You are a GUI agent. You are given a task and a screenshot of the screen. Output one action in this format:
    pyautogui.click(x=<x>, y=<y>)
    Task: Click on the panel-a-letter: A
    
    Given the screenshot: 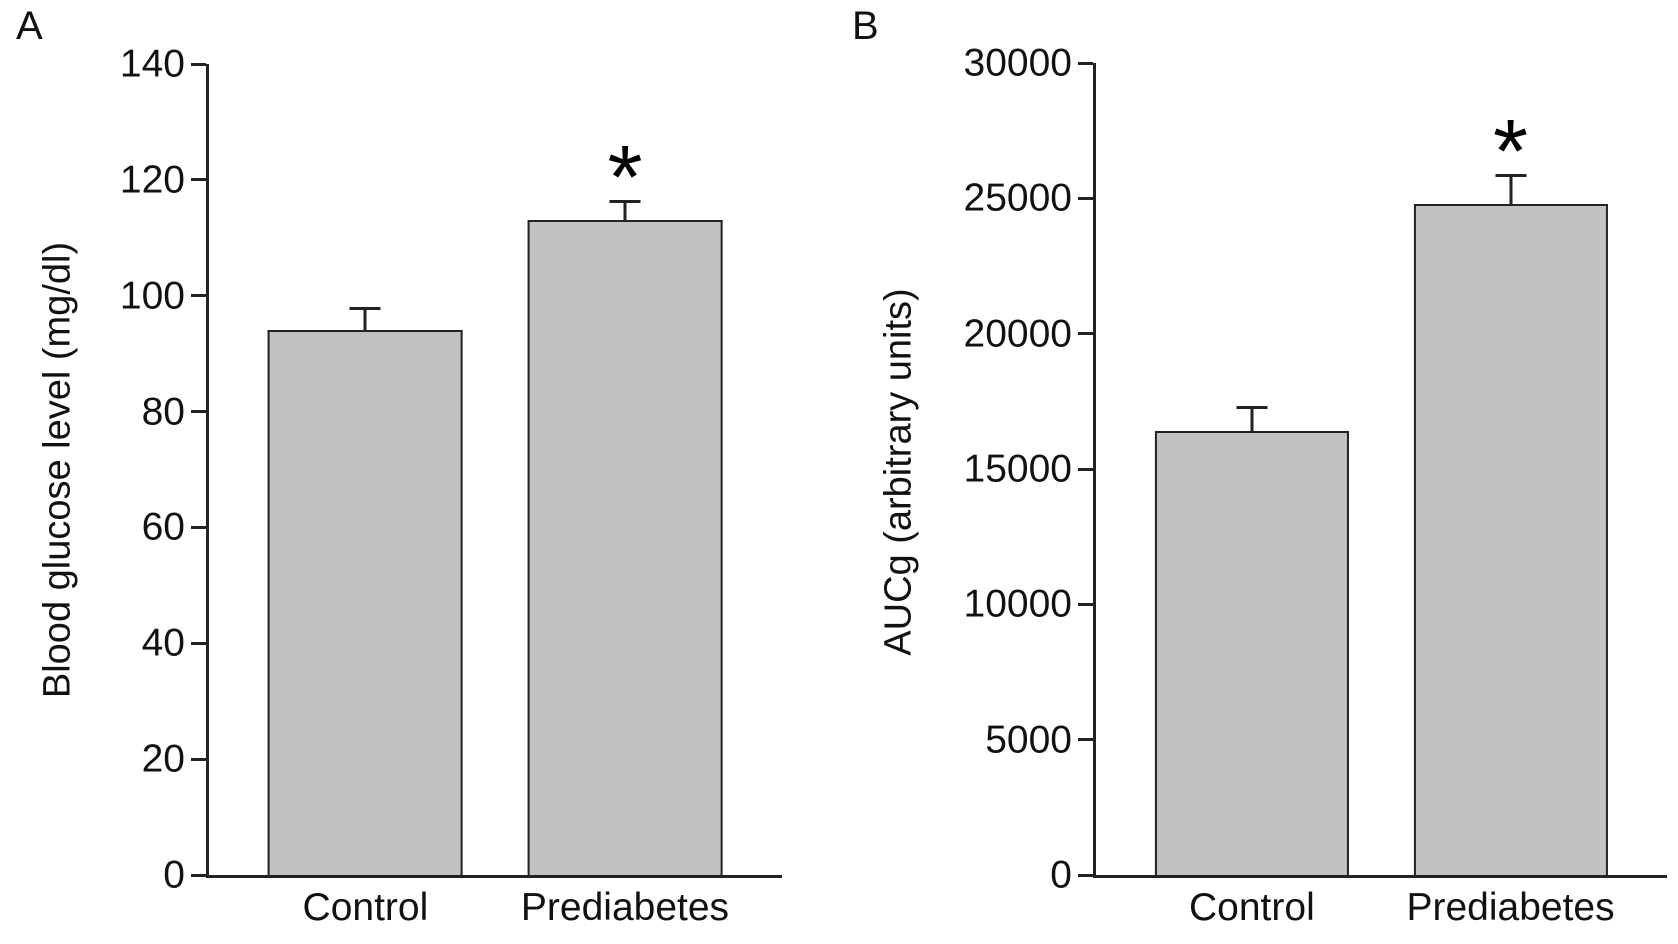 What is the action you would take?
    pyautogui.click(x=29, y=26)
    